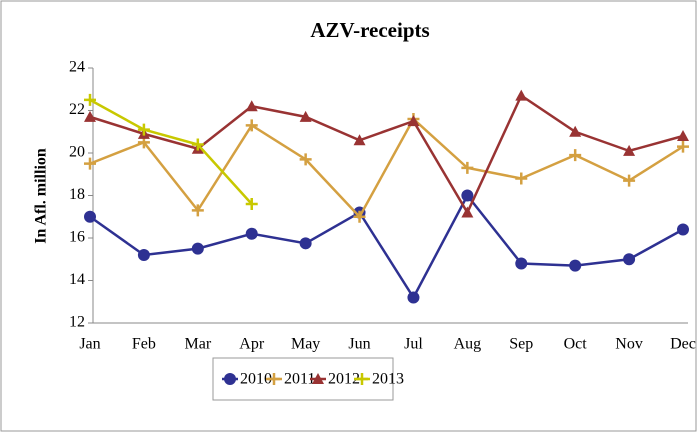  What do you see at coordinates (369, 30) in the screenshot?
I see `chart-title: AZV-receipts` at bounding box center [369, 30].